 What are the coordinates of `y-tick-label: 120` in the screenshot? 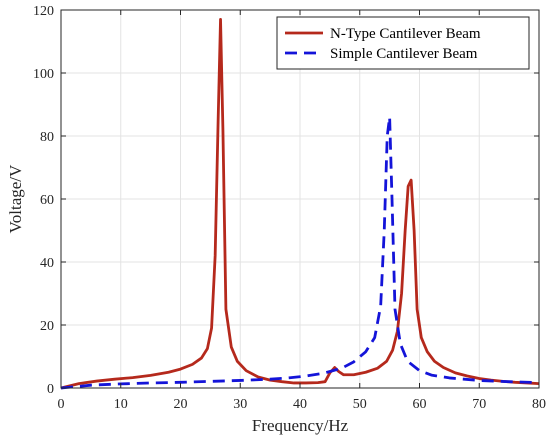 It's located at (43, 11).